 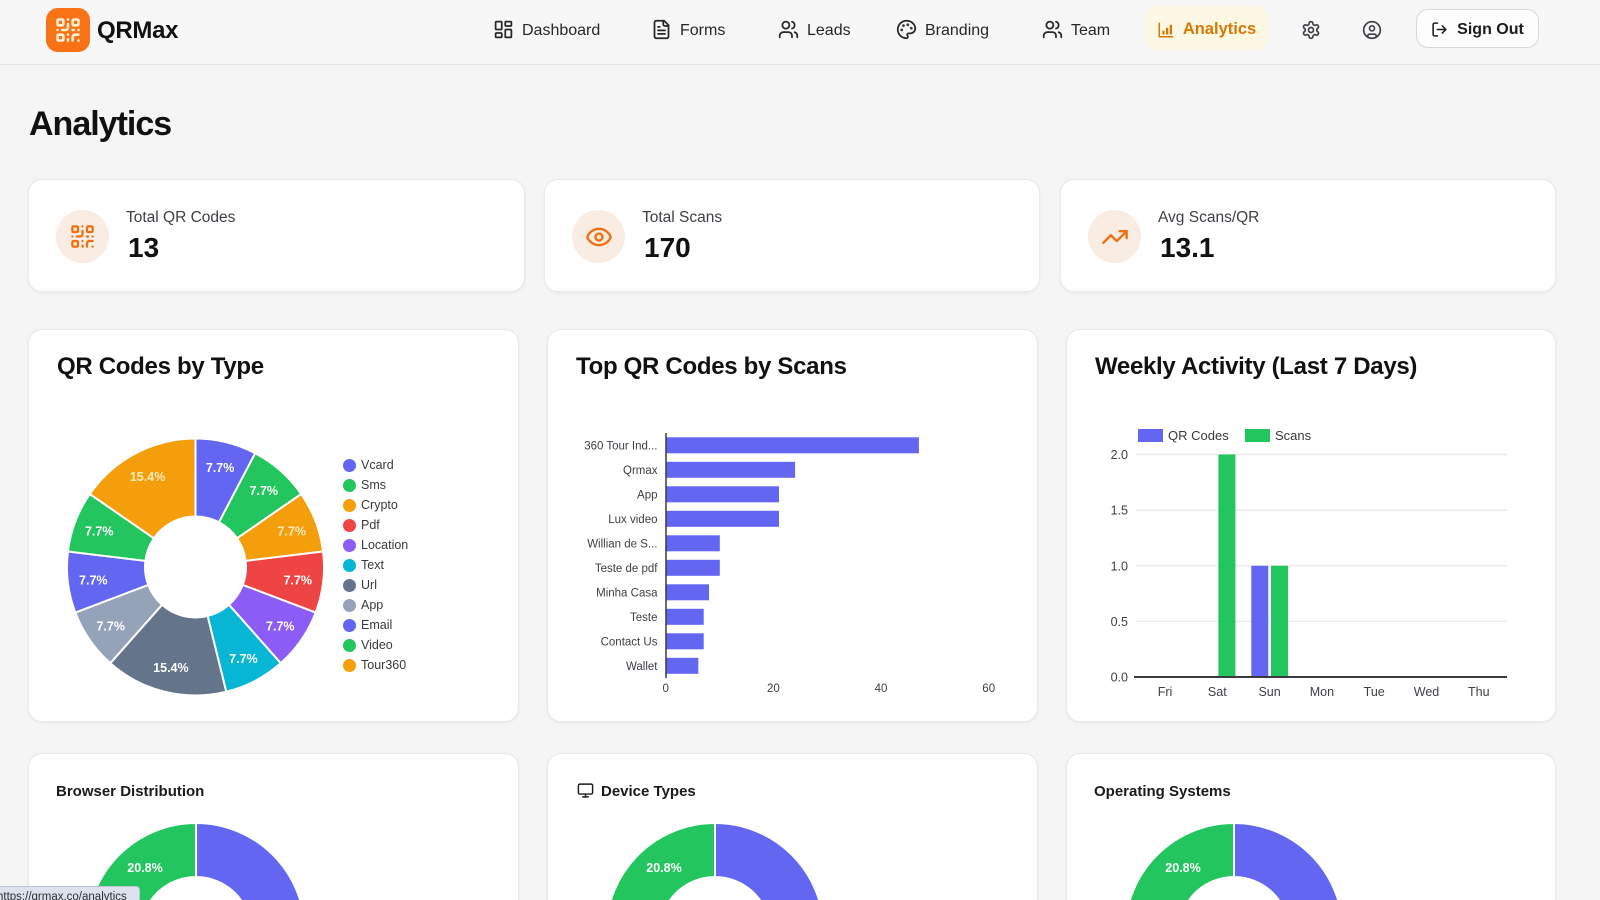 I want to click on svg-text: QR Codes, so click(x=1198, y=435).